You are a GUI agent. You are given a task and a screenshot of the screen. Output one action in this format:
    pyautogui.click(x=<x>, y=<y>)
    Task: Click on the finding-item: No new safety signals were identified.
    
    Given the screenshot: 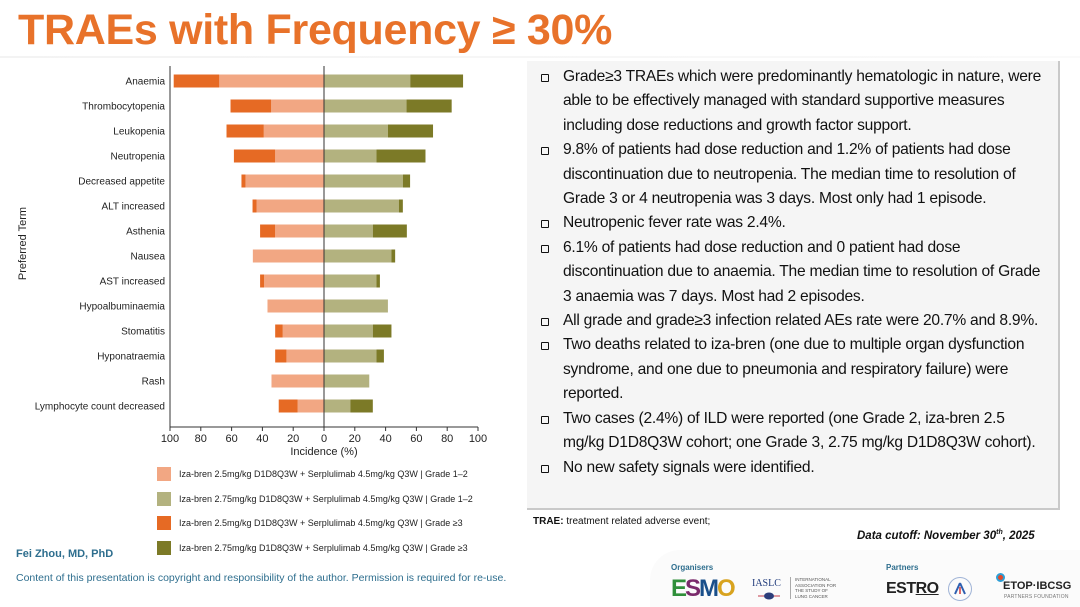 What is the action you would take?
    pyautogui.click(x=792, y=468)
    